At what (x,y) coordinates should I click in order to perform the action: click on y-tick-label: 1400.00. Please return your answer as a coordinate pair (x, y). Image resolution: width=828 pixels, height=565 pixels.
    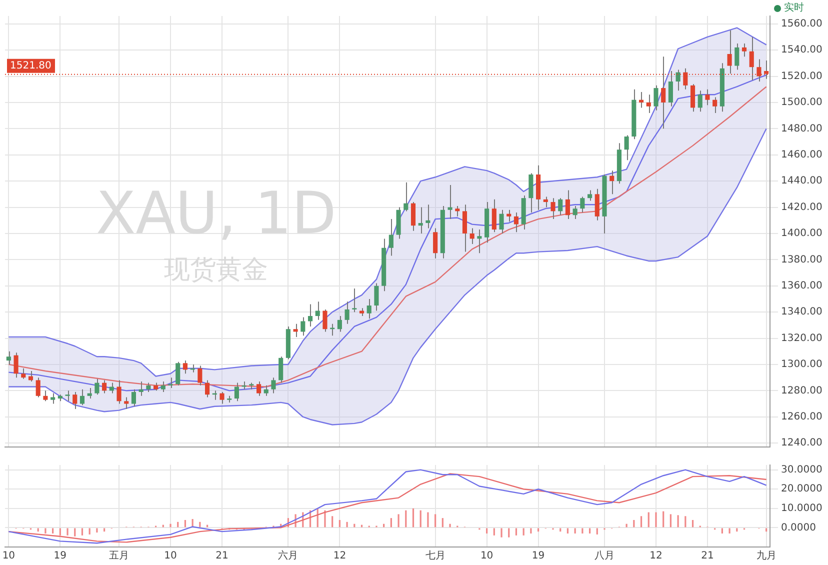
    Looking at the image, I should click on (801, 234).